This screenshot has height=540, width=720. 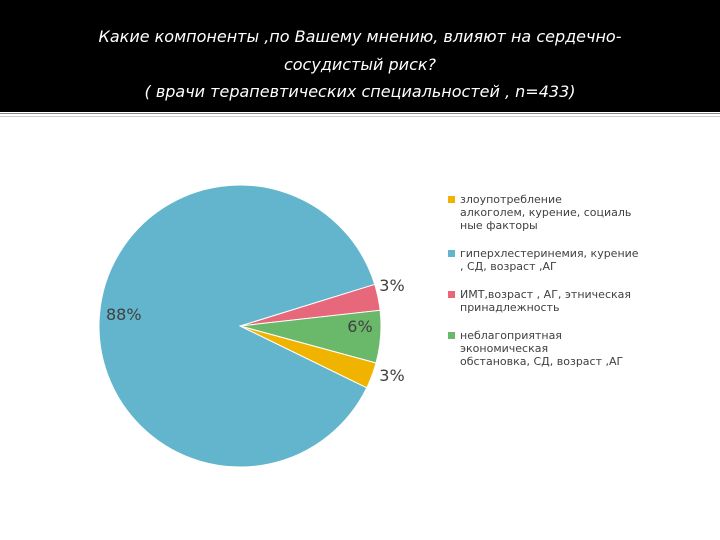 I want to click on pie-data-label: 88%, so click(x=124, y=314).